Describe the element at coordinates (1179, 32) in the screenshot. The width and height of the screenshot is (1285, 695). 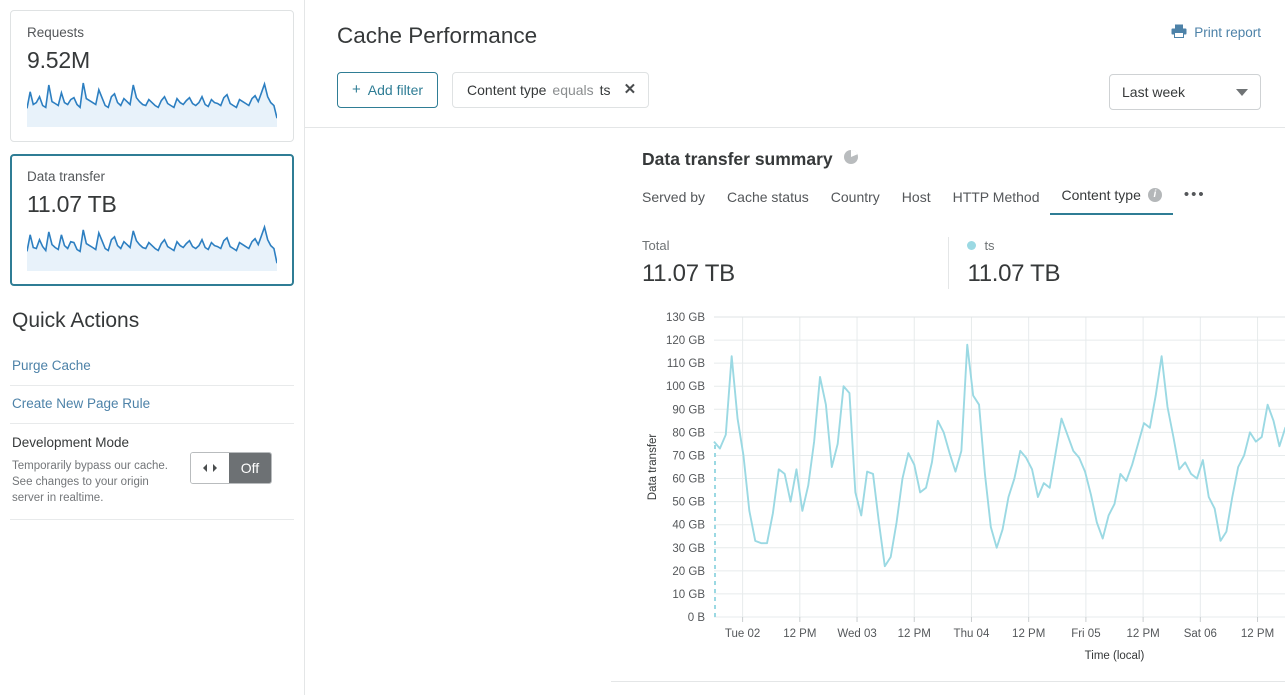
I see `printer-icon` at that location.